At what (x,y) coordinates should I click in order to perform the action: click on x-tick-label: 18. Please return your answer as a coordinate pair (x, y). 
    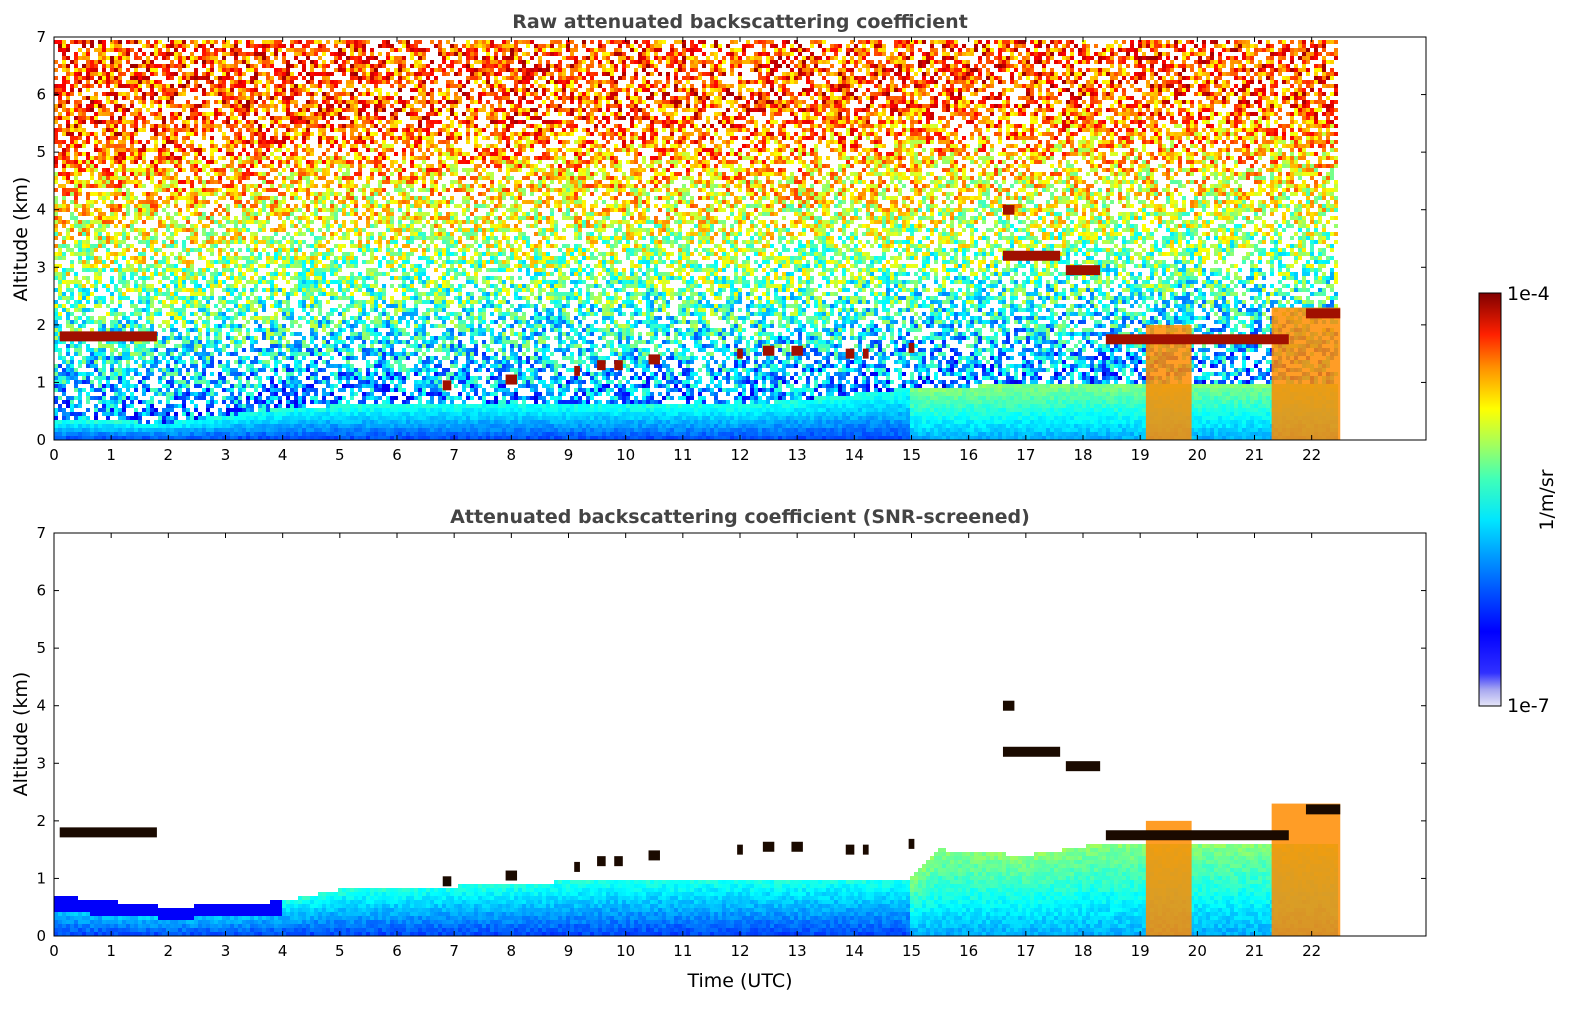
    Looking at the image, I should click on (1082, 951).